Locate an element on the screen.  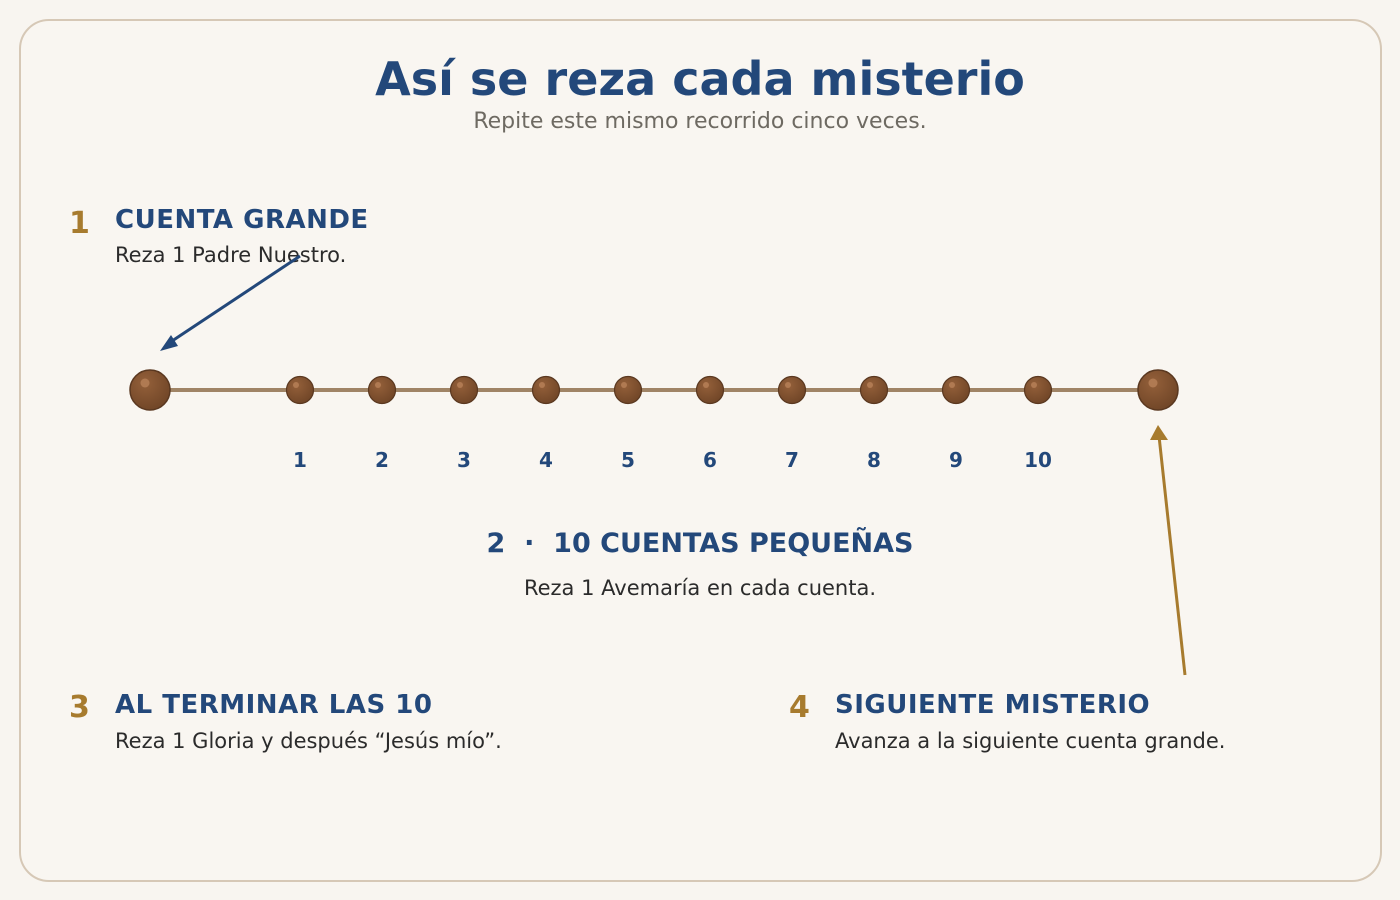
bead-number-label: 7 is located at coordinates (792, 460).